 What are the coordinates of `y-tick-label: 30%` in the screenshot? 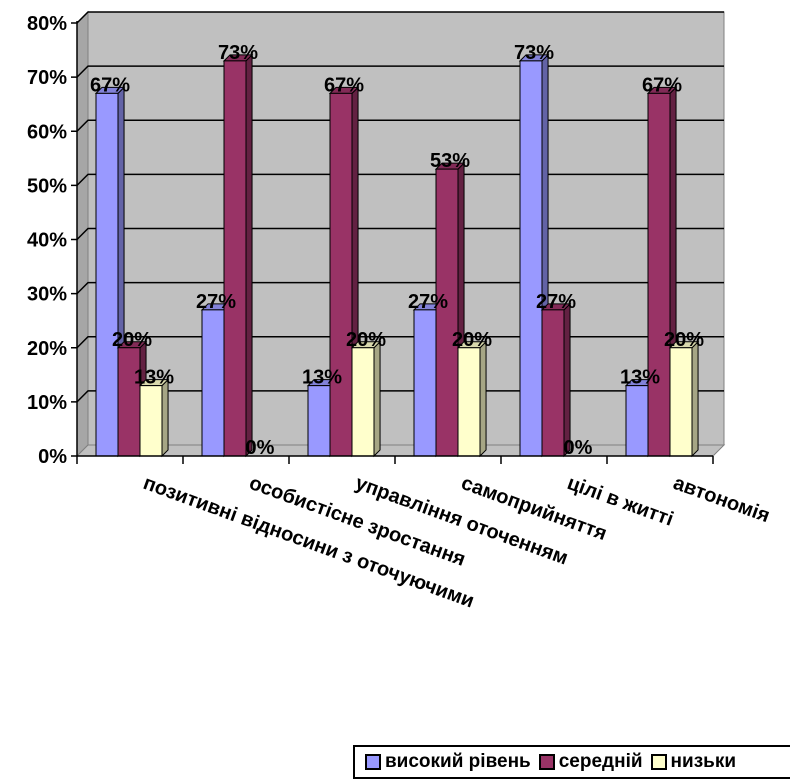 It's located at (47, 295).